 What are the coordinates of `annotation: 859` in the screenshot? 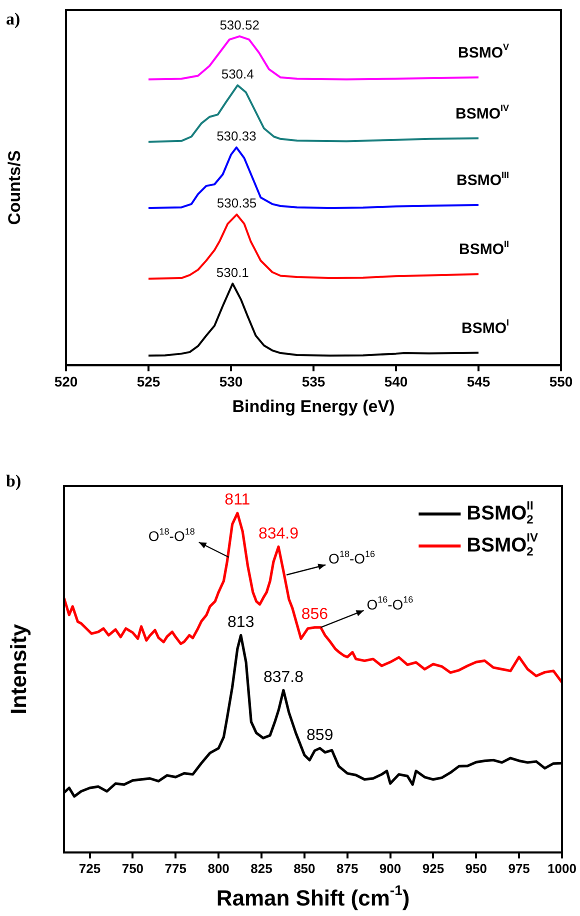 It's located at (320, 735).